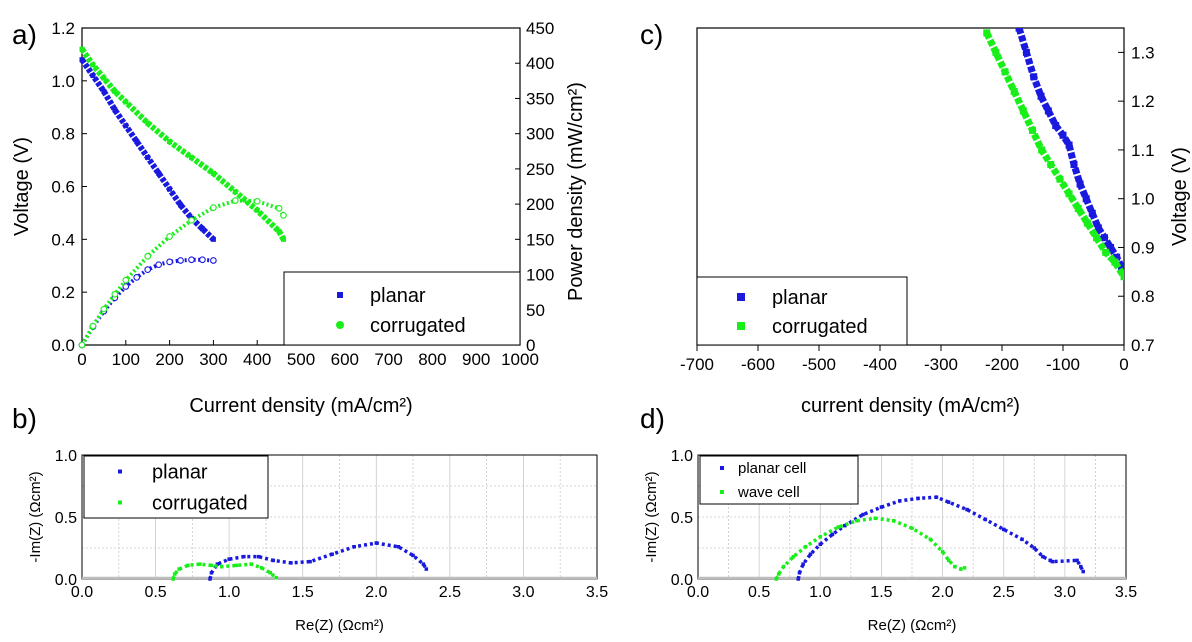 The height and width of the screenshot is (642, 1192). What do you see at coordinates (881, 592) in the screenshot?
I see `x-tick-label: 1.5` at bounding box center [881, 592].